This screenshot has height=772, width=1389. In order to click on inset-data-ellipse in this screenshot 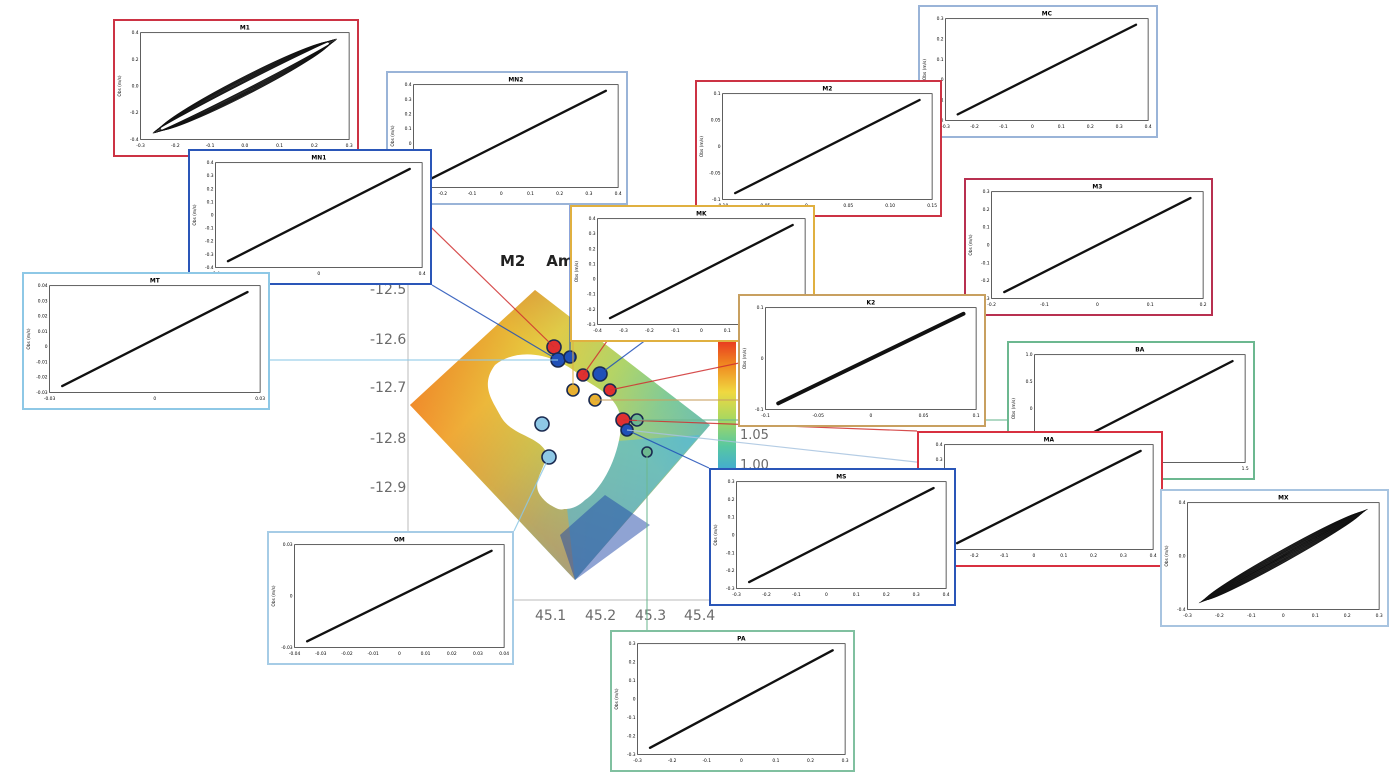, I will do `click(1283, 556)`.